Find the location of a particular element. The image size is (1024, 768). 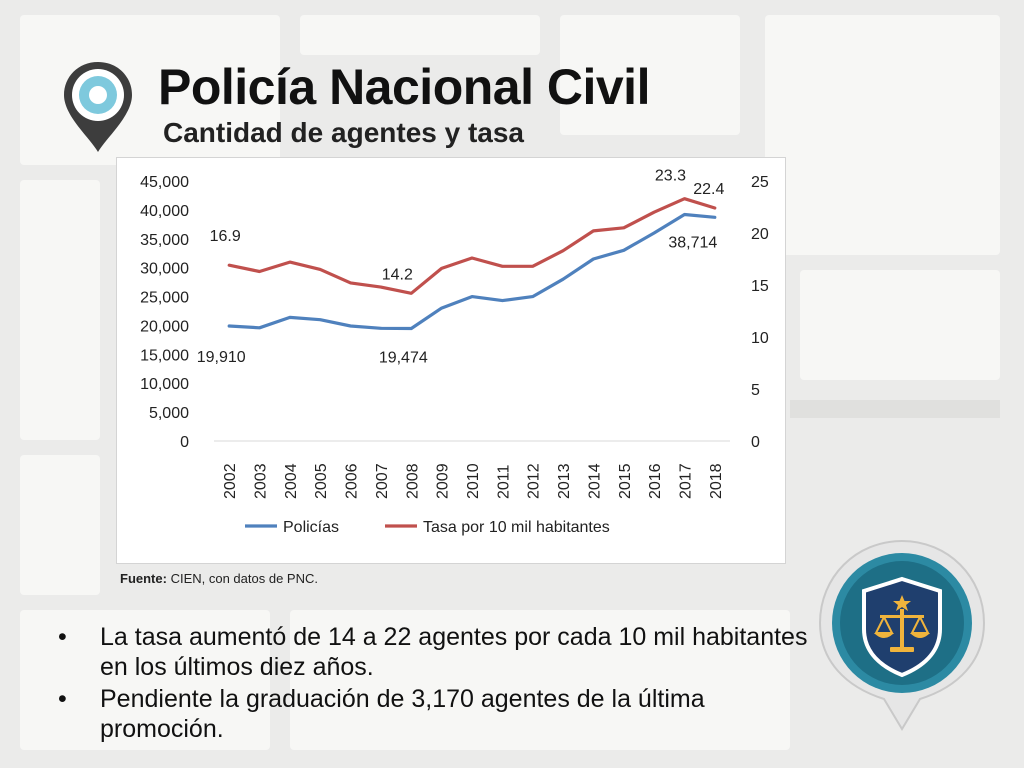

series-line-policias is located at coordinates (472, 271).